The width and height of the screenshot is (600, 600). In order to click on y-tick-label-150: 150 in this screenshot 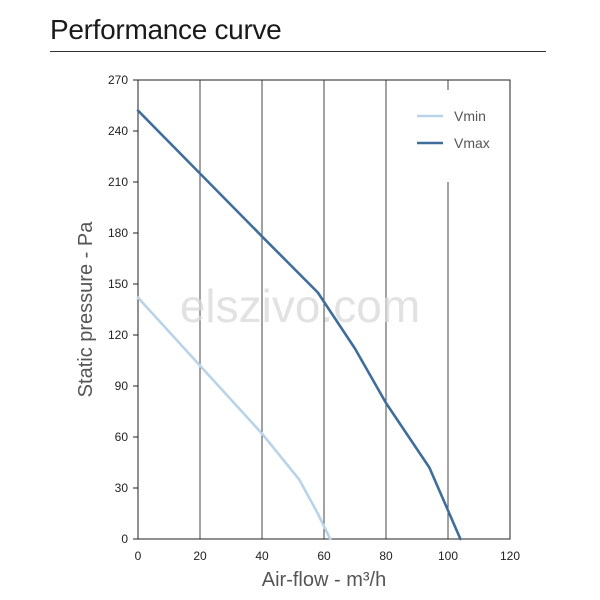, I will do `click(118, 284)`.